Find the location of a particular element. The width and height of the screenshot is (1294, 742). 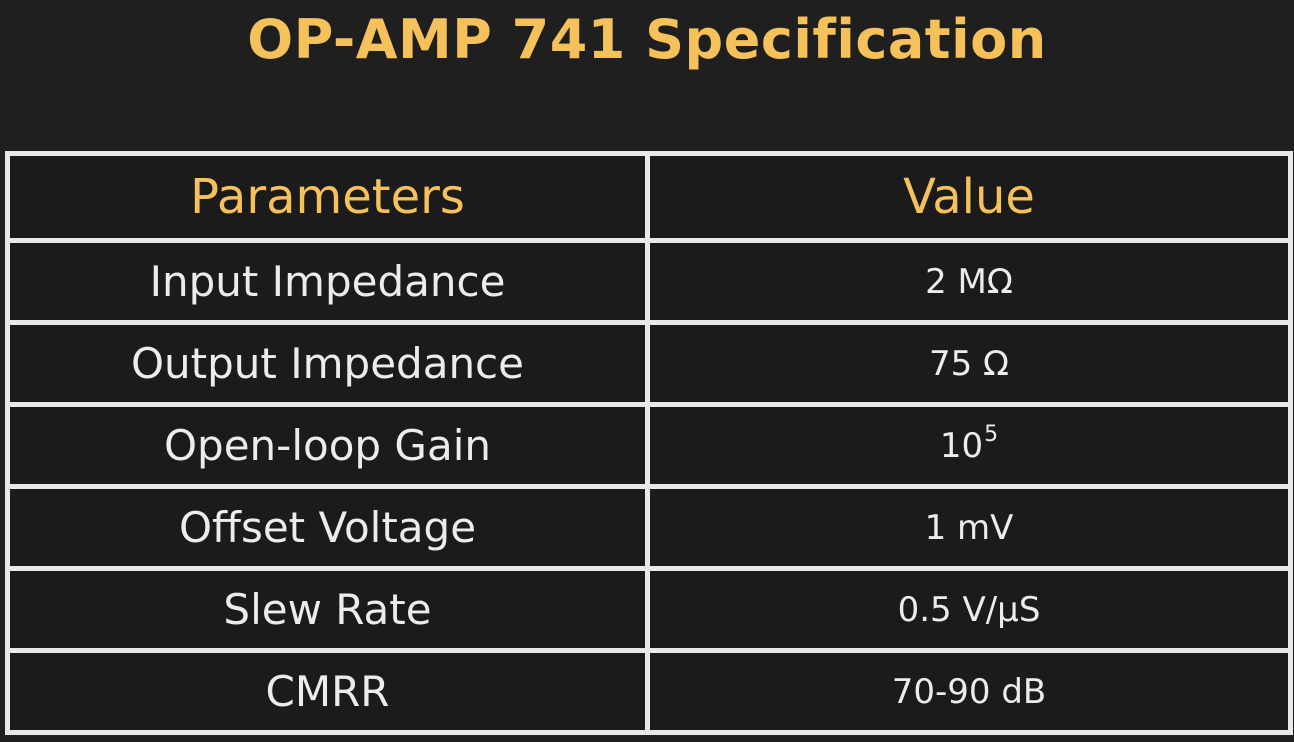

value-cell: 70-90 dB is located at coordinates (969, 691).